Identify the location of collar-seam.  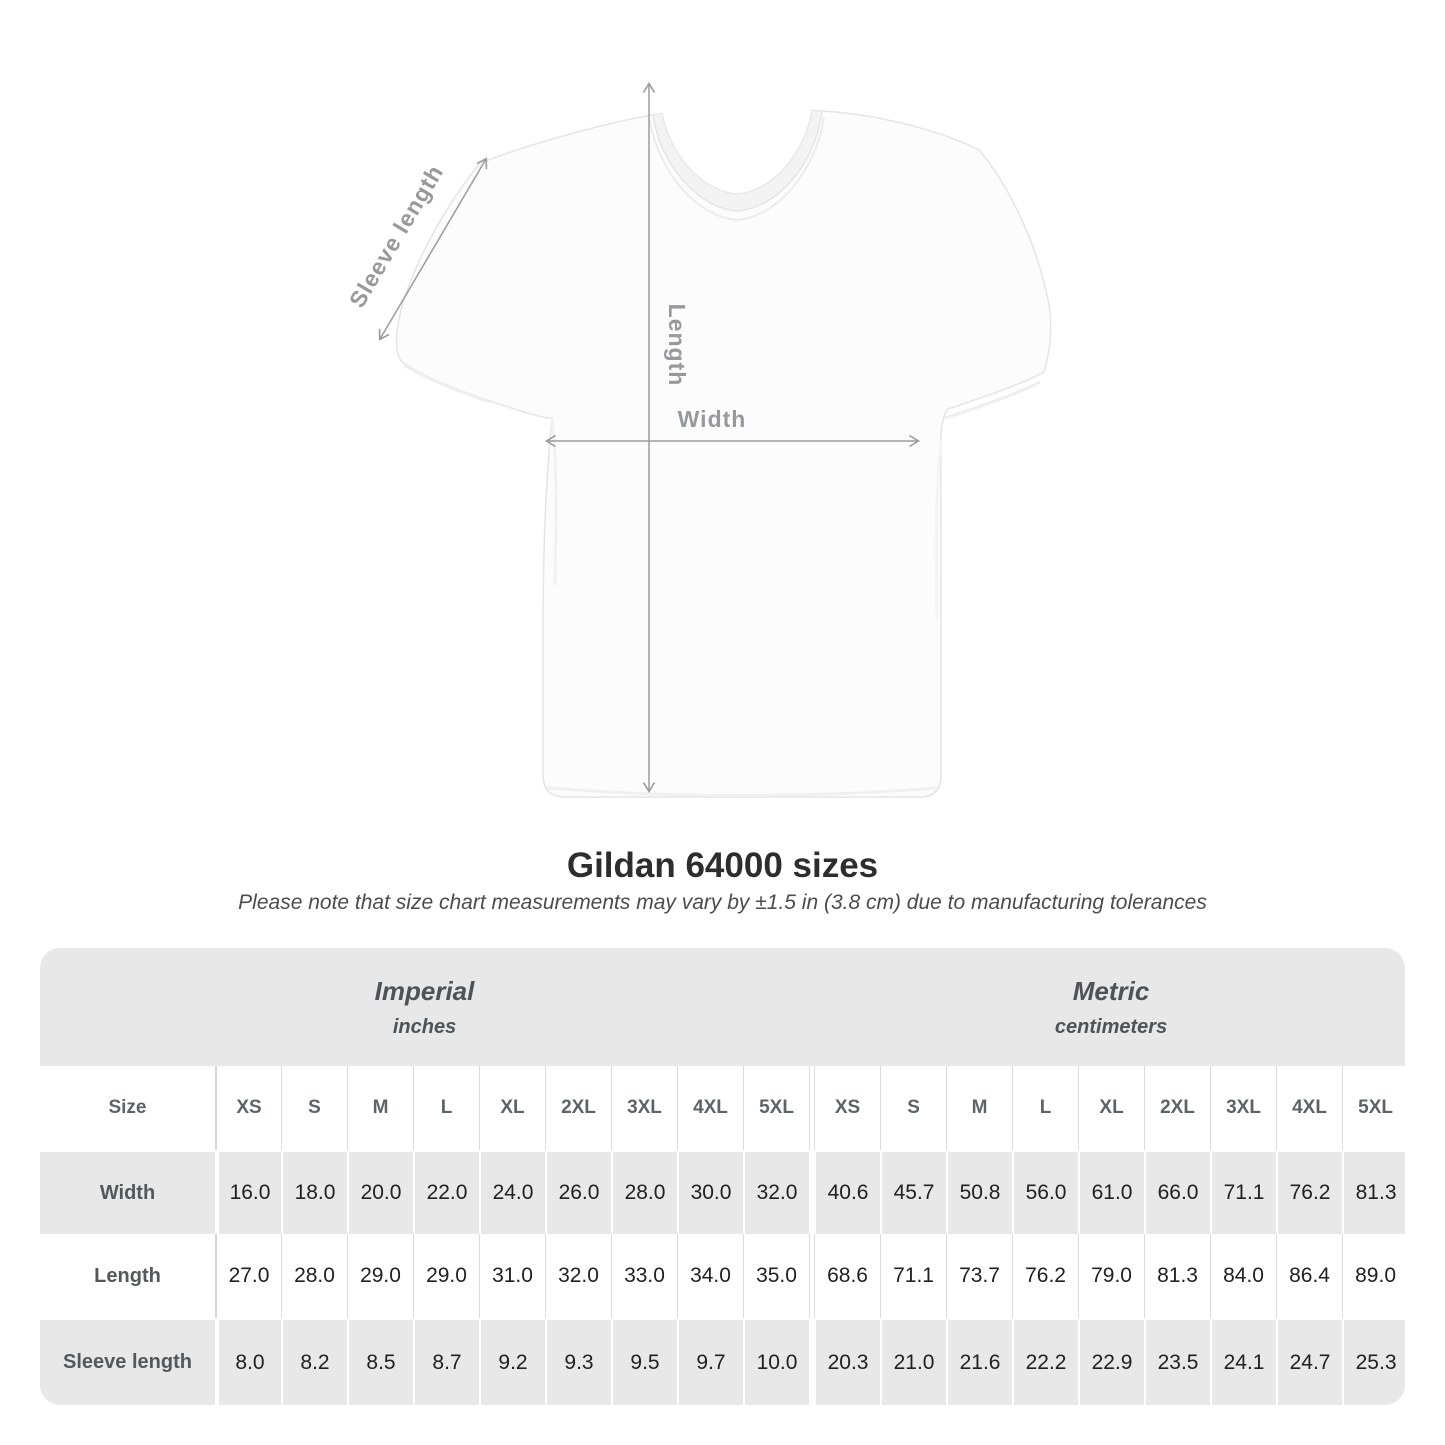
(737, 169).